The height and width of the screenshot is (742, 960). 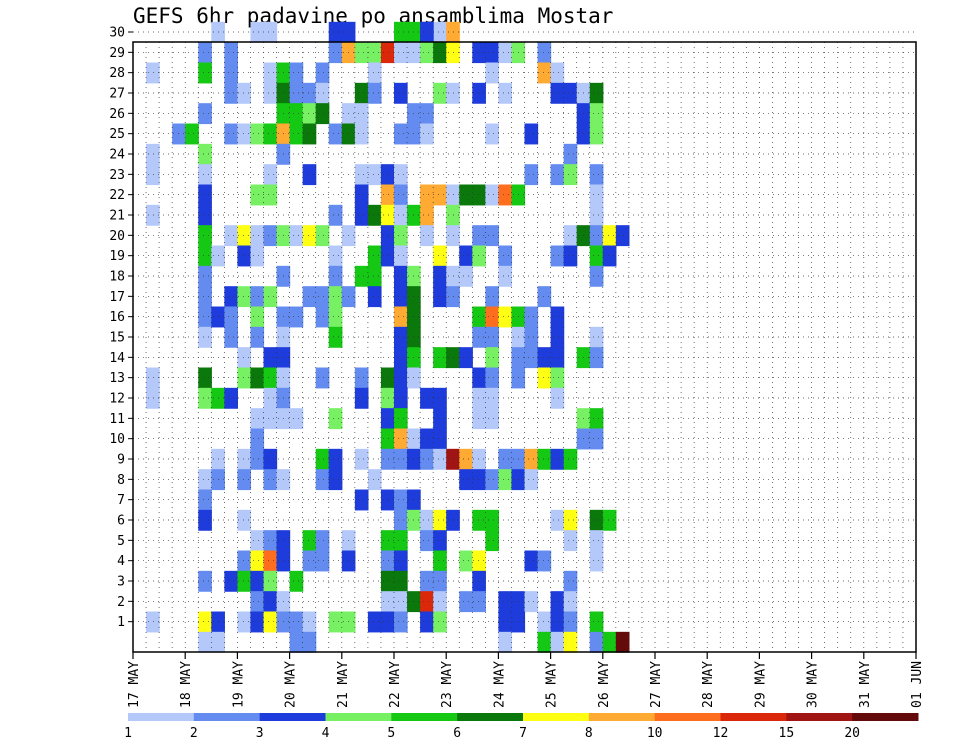 What do you see at coordinates (117, 317) in the screenshot?
I see `y-tick-label: 16` at bounding box center [117, 317].